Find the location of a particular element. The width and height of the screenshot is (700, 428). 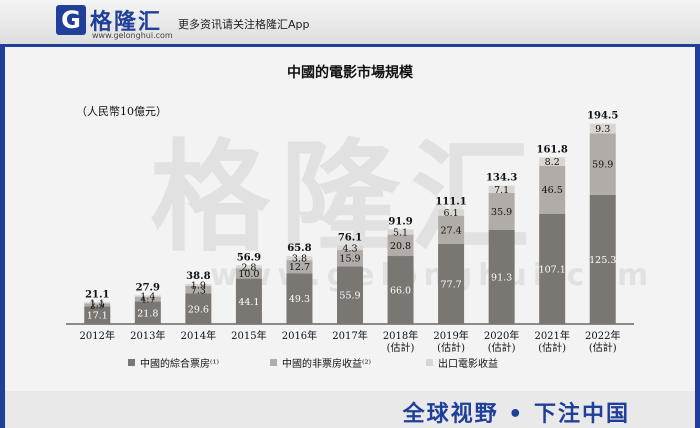

data-label: 91.3 is located at coordinates (501, 277).